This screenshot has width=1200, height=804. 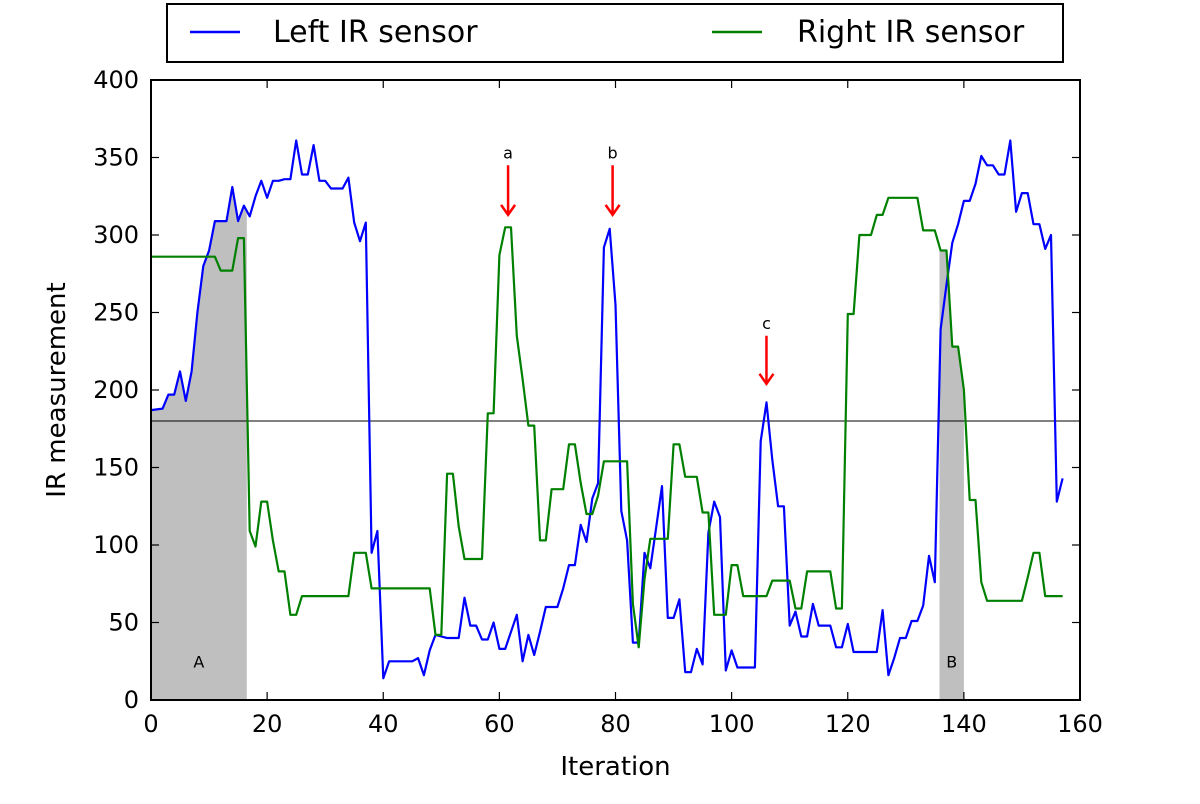 I want to click on annotations: a b c, so click(x=637, y=264).